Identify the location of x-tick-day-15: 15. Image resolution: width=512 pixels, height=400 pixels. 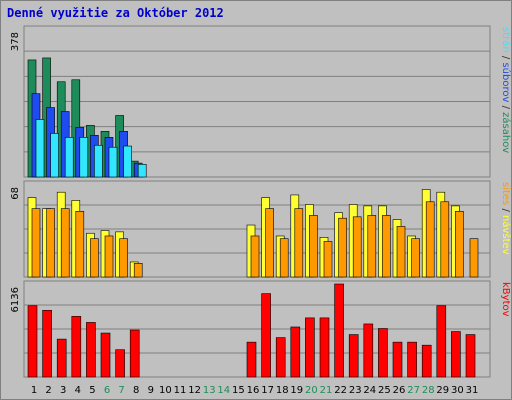
(238, 390).